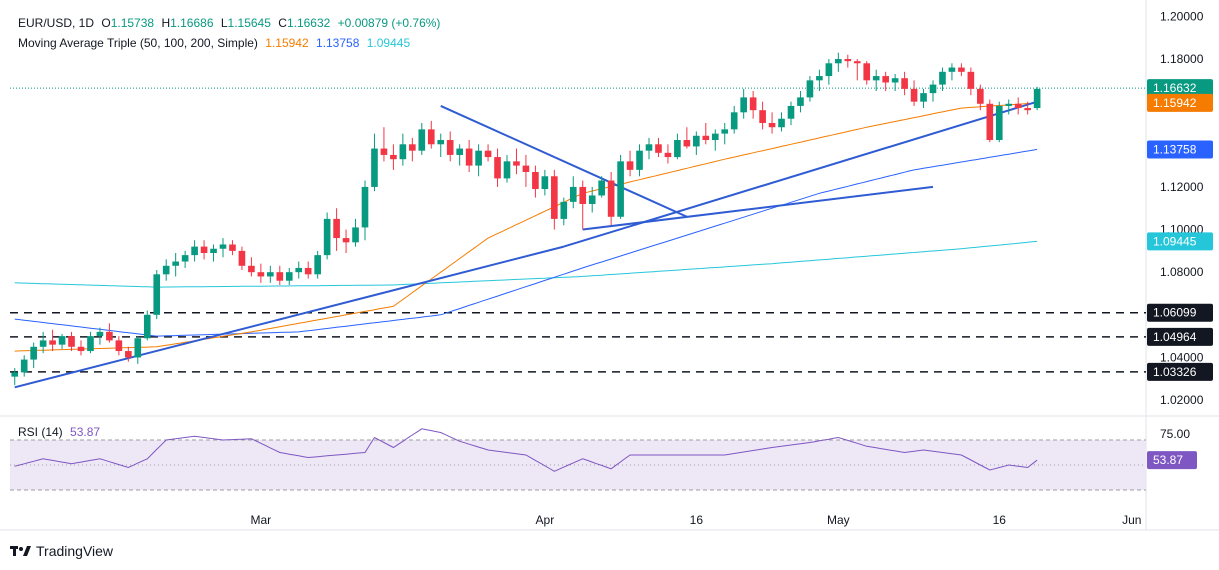 This screenshot has width=1219, height=570. I want to click on high-value: 1.16686, so click(192, 23).